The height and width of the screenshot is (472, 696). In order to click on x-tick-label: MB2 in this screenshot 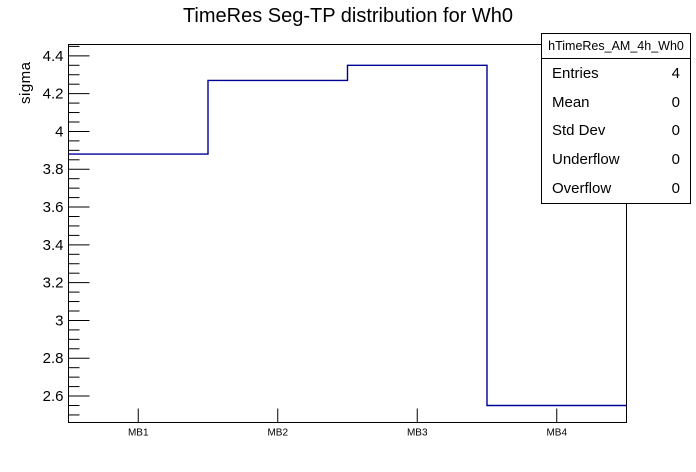, I will do `click(277, 433)`.